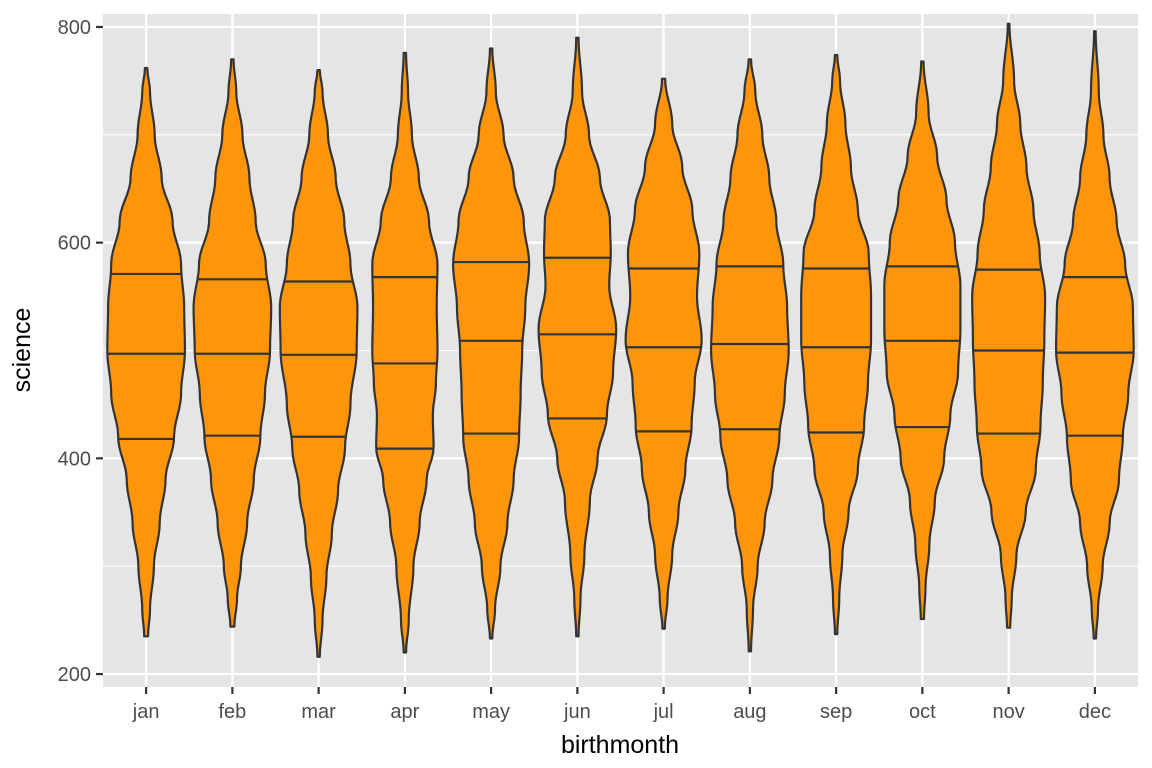 The image size is (1152, 768). Describe the element at coordinates (621, 705) in the screenshot. I see `x-axis: jan feb mar apr may jun jul aug sep oct nov dec` at that location.